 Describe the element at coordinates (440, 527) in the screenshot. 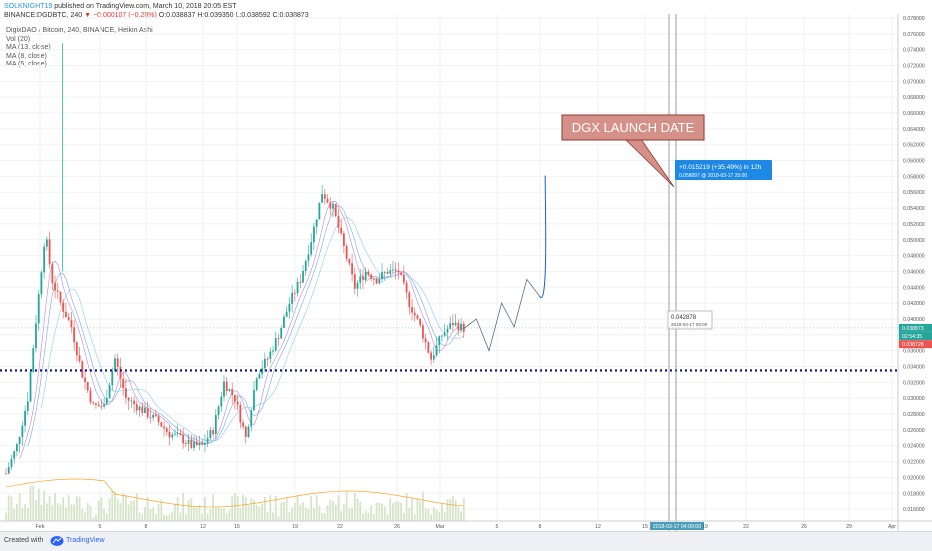

I see `time-tick-label: Mar` at that location.